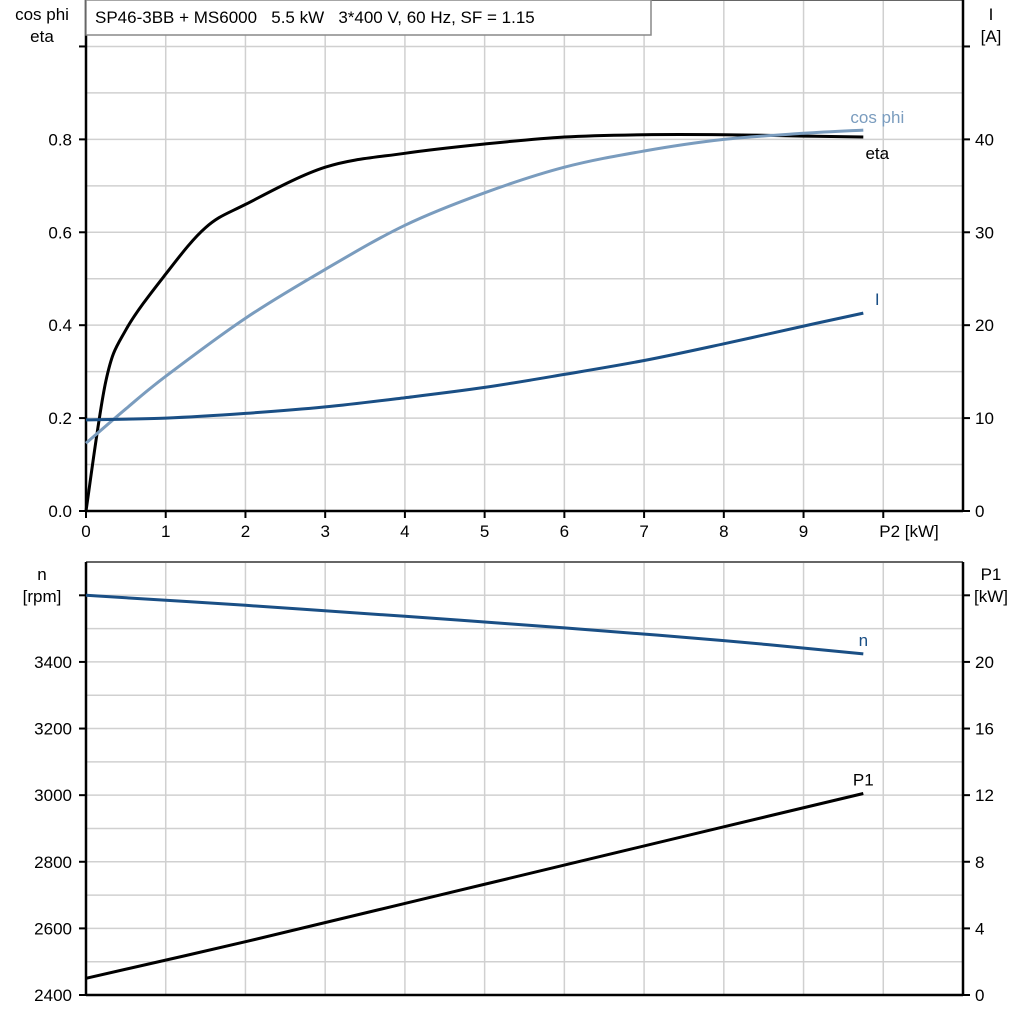 The width and height of the screenshot is (1024, 1024). What do you see at coordinates (863, 780) in the screenshot?
I see `series-label-P1: P1` at bounding box center [863, 780].